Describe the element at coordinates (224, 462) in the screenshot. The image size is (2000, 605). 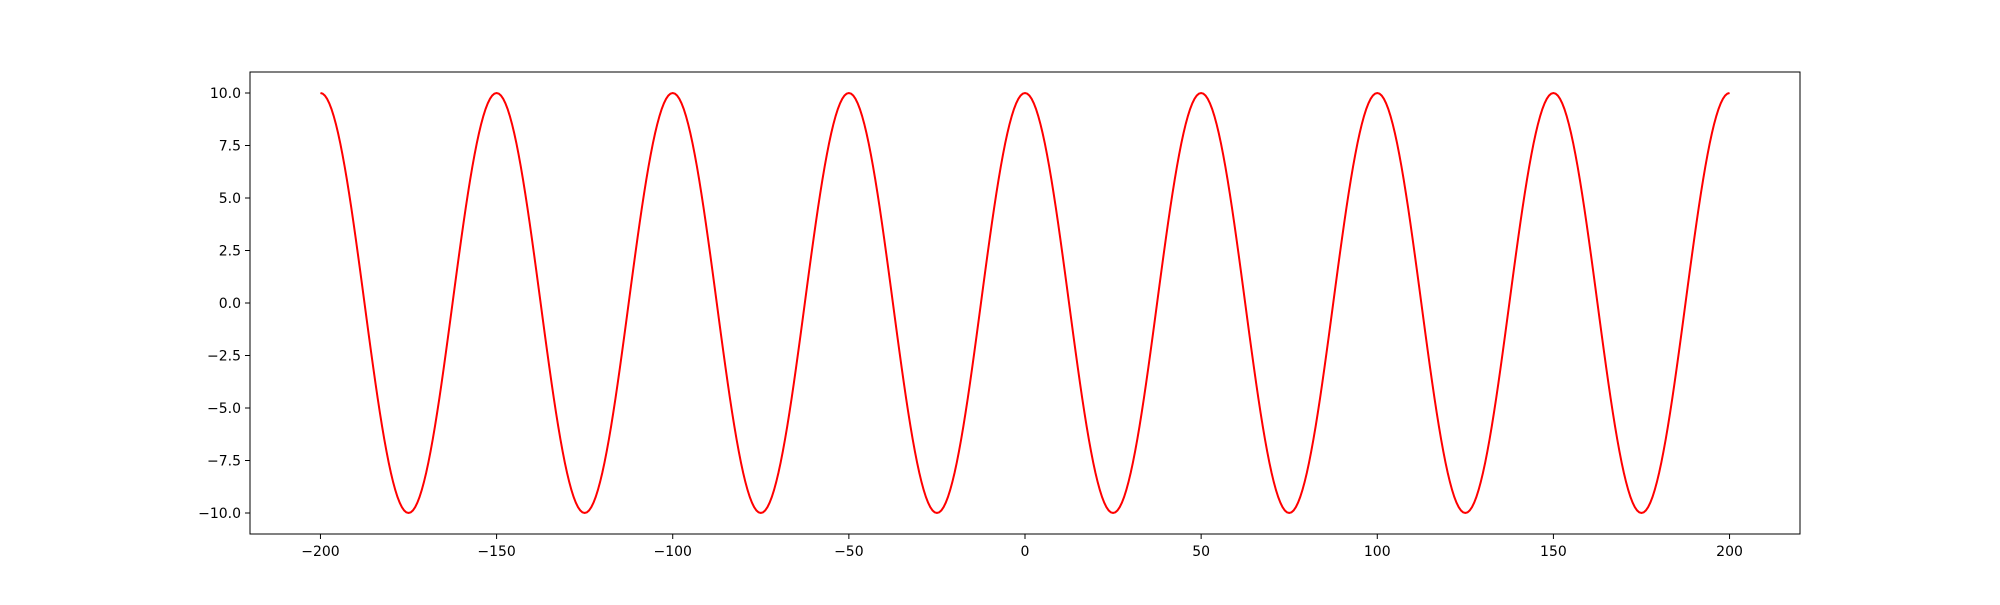
I see `y-tick-label: −7.5` at that location.